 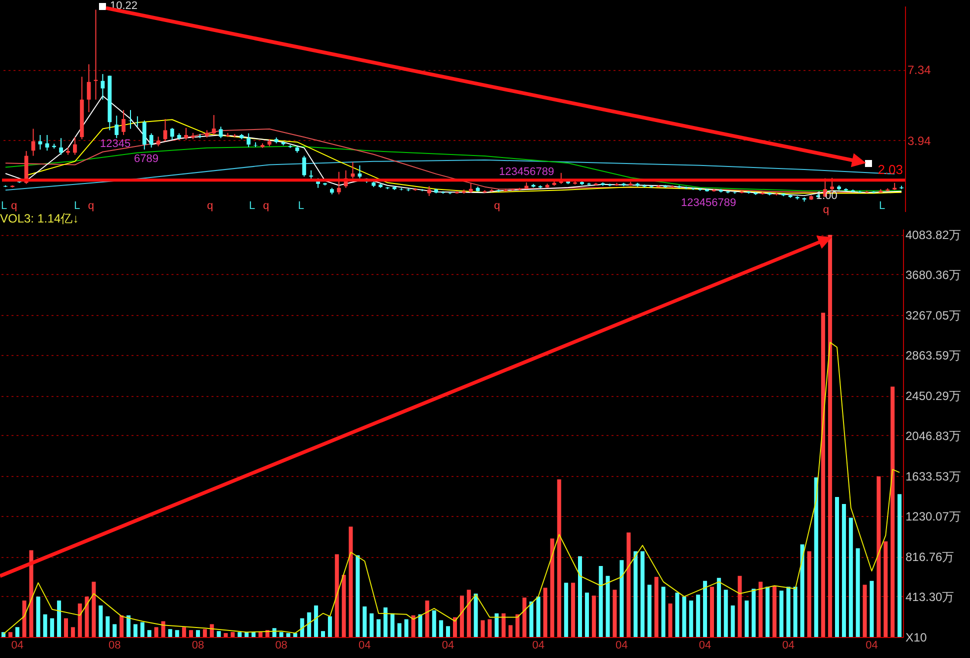 What do you see at coordinates (920, 70) in the screenshot?
I see `y-tick-label: 7.34` at bounding box center [920, 70].